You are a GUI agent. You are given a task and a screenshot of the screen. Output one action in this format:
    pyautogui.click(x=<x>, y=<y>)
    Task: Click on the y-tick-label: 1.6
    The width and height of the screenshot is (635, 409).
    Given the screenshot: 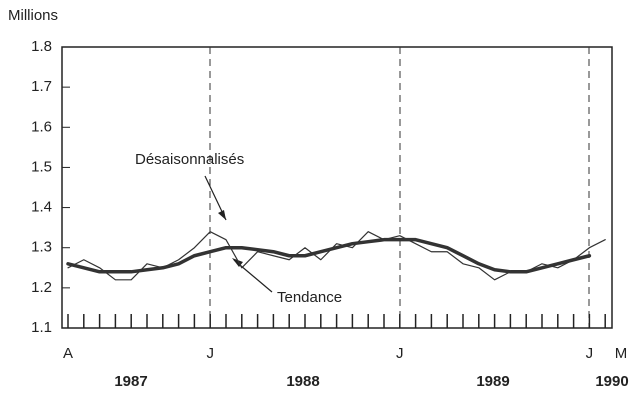 What is the action you would take?
    pyautogui.click(x=41, y=126)
    